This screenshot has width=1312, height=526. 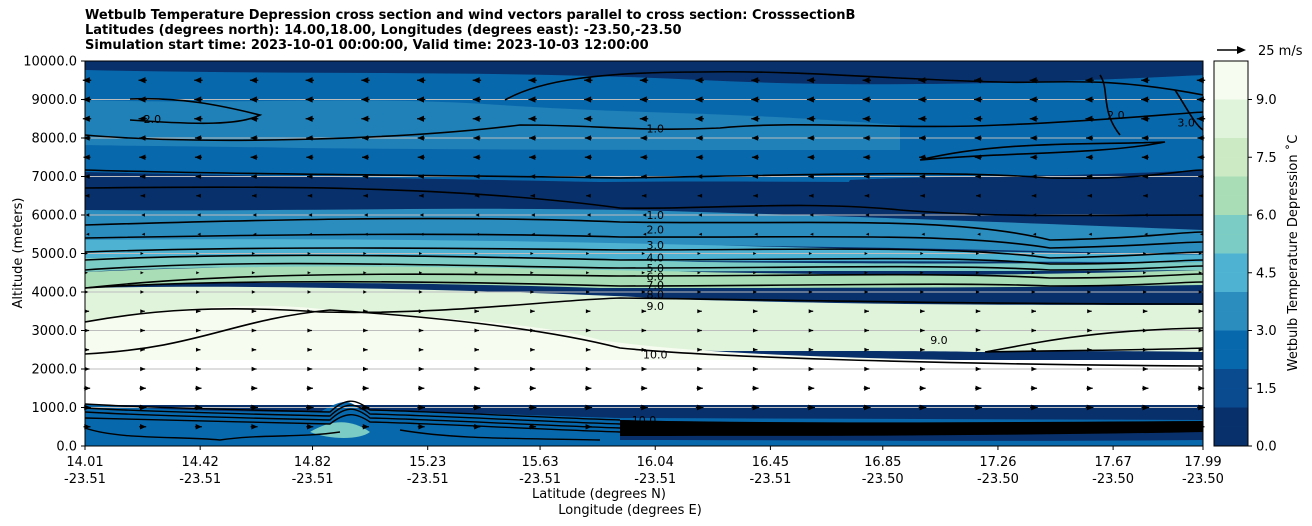 What do you see at coordinates (353, 423) in the screenshot?
I see `surface-contour-d` at bounding box center [353, 423].